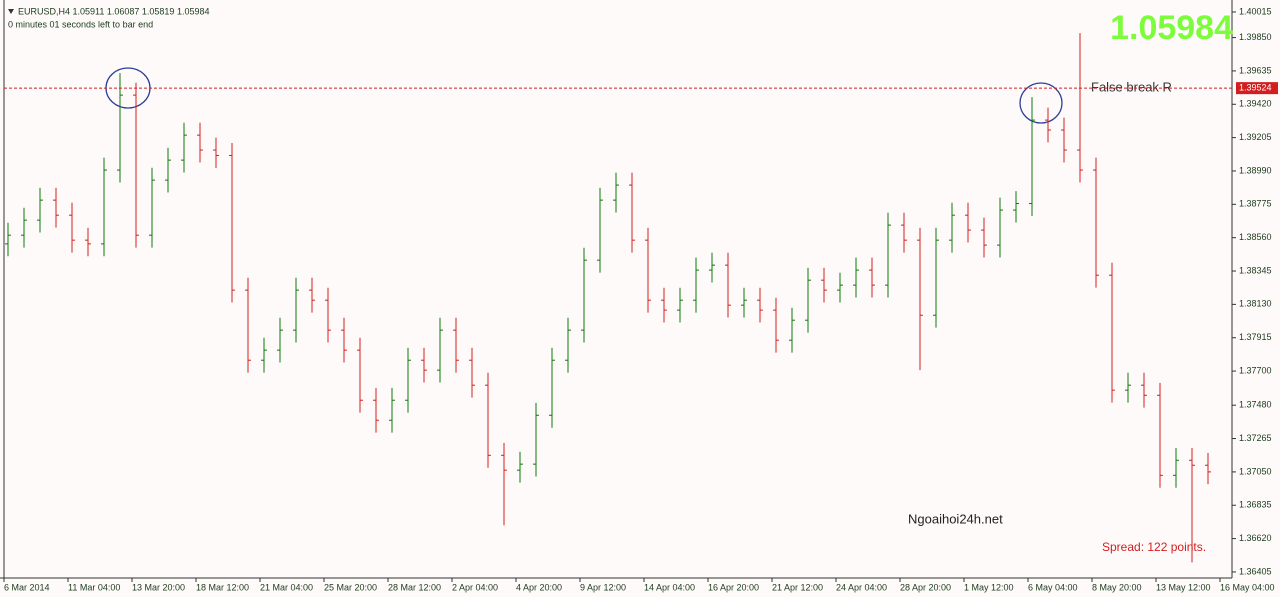 The width and height of the screenshot is (1280, 597). What do you see at coordinates (797, 587) in the screenshot?
I see `x-tick-label: 21 Apr 12:00` at bounding box center [797, 587].